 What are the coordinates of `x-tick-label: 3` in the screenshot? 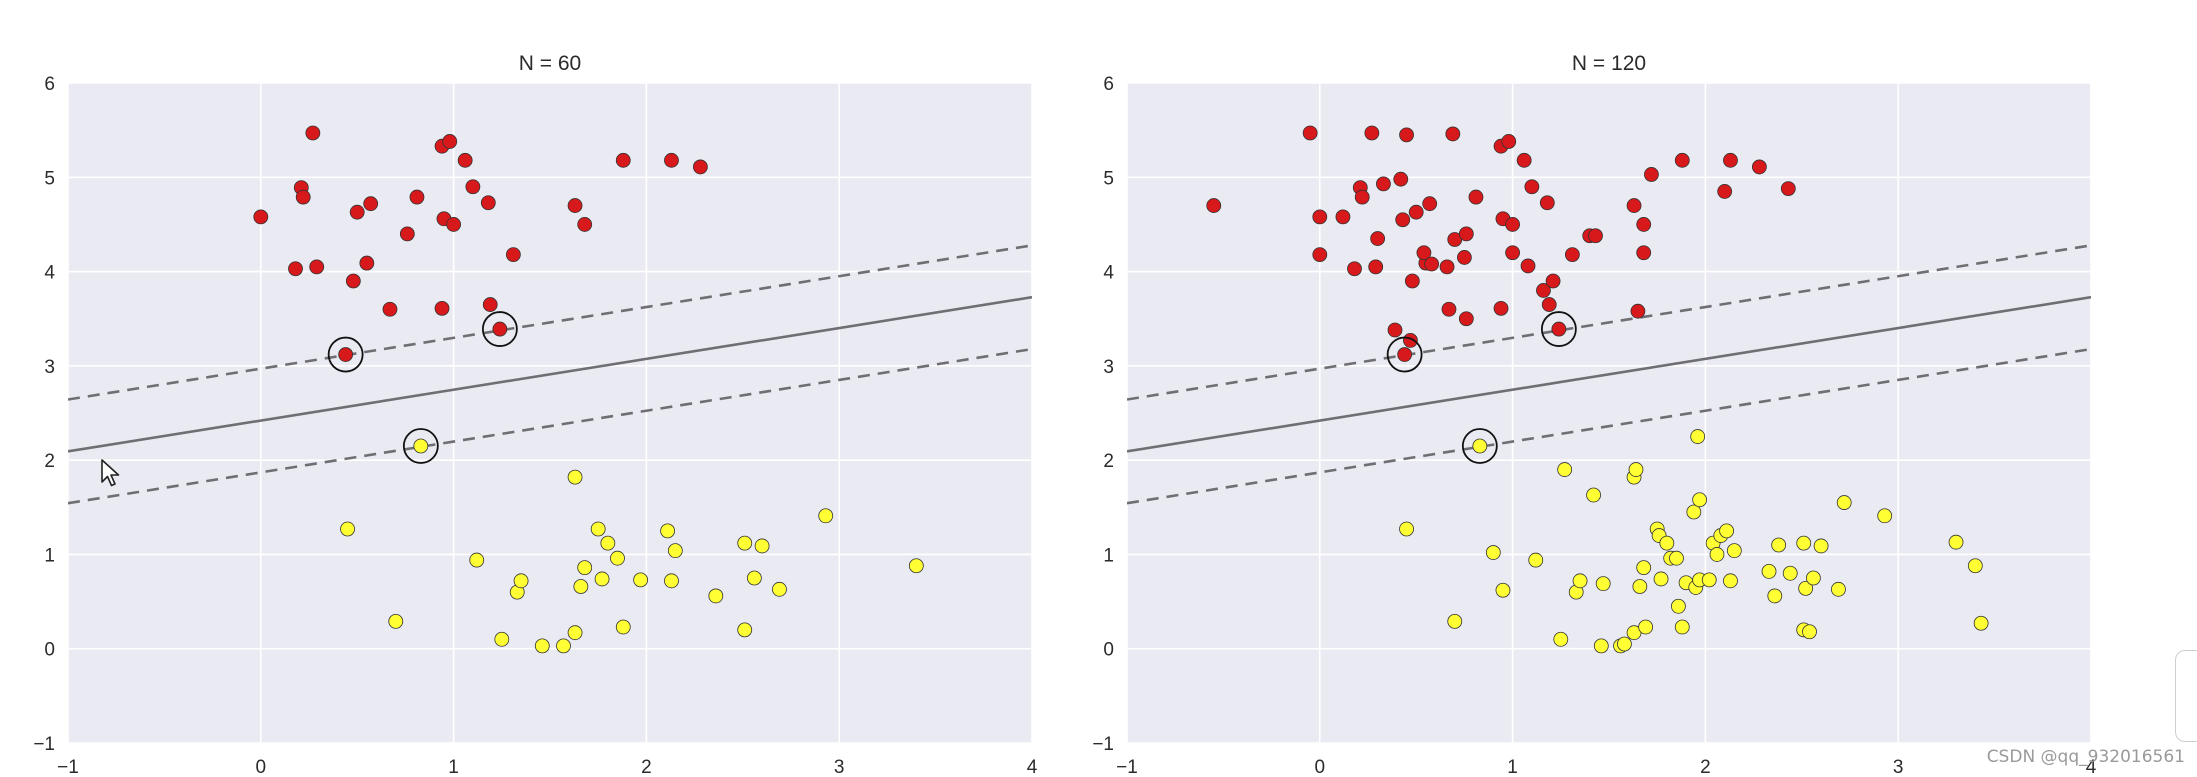 It's located at (839, 767).